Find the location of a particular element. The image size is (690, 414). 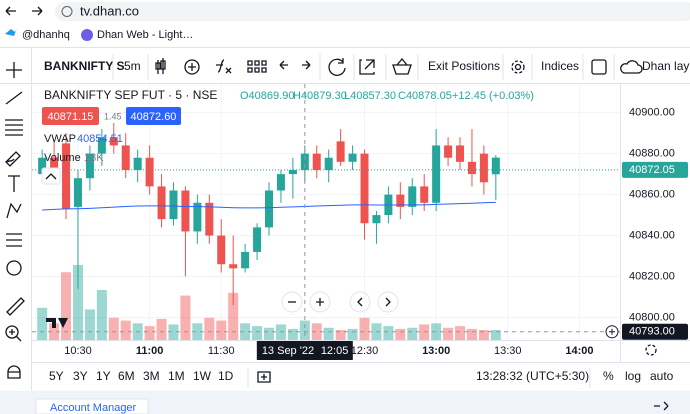

popout-icon is located at coordinates (367, 67).